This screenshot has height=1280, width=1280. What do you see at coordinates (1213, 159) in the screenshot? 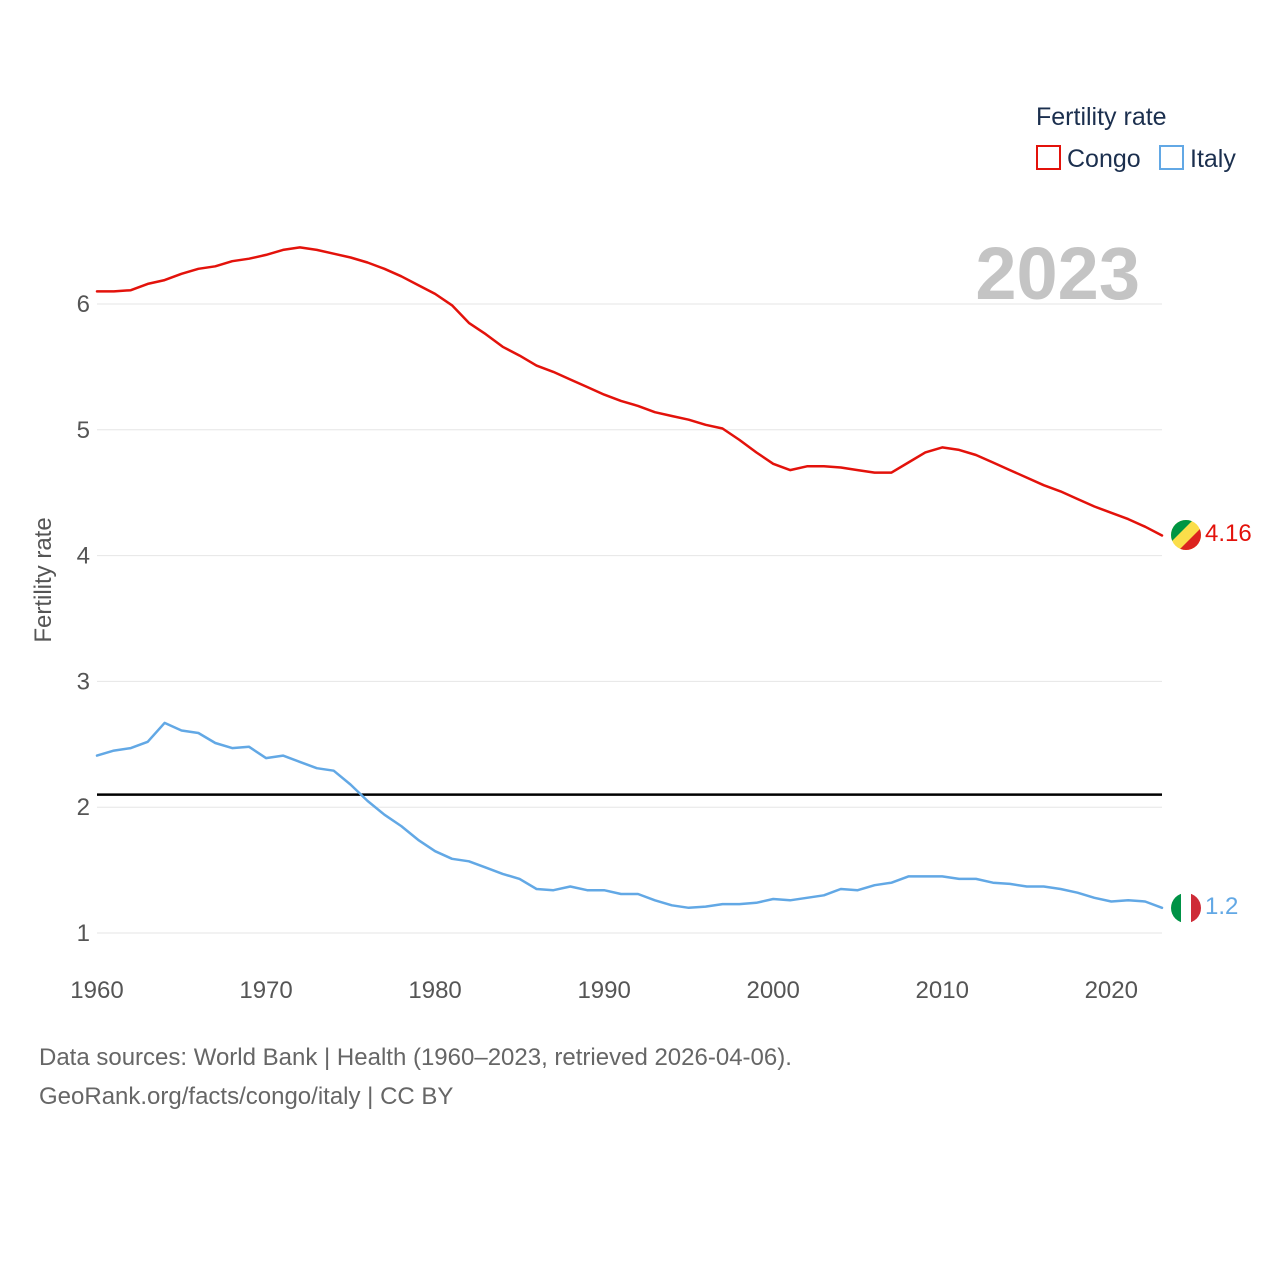
I see `legend-label-italy: Italy` at bounding box center [1213, 159].